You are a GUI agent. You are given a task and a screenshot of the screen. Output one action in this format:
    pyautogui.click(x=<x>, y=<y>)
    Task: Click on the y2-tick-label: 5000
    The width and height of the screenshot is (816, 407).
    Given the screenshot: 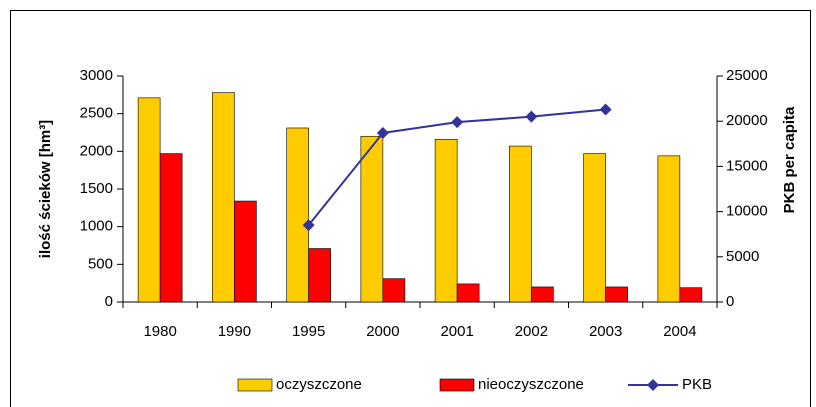 What is the action you would take?
    pyautogui.click(x=742, y=256)
    